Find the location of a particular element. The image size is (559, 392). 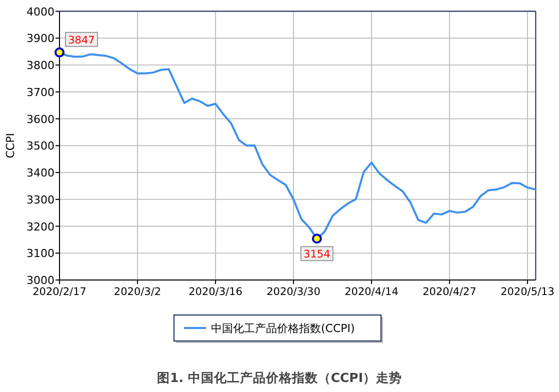

x-tick-label: 2020/3/30 is located at coordinates (293, 292).